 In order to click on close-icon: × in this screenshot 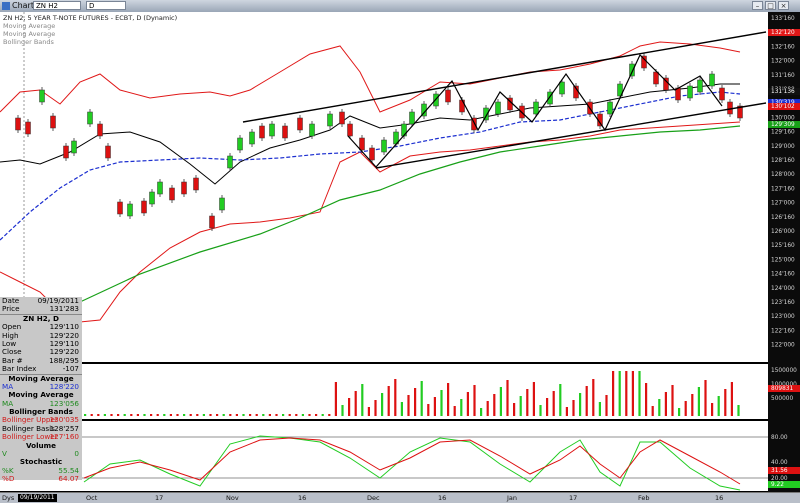, I will do `click(783, 5)`.